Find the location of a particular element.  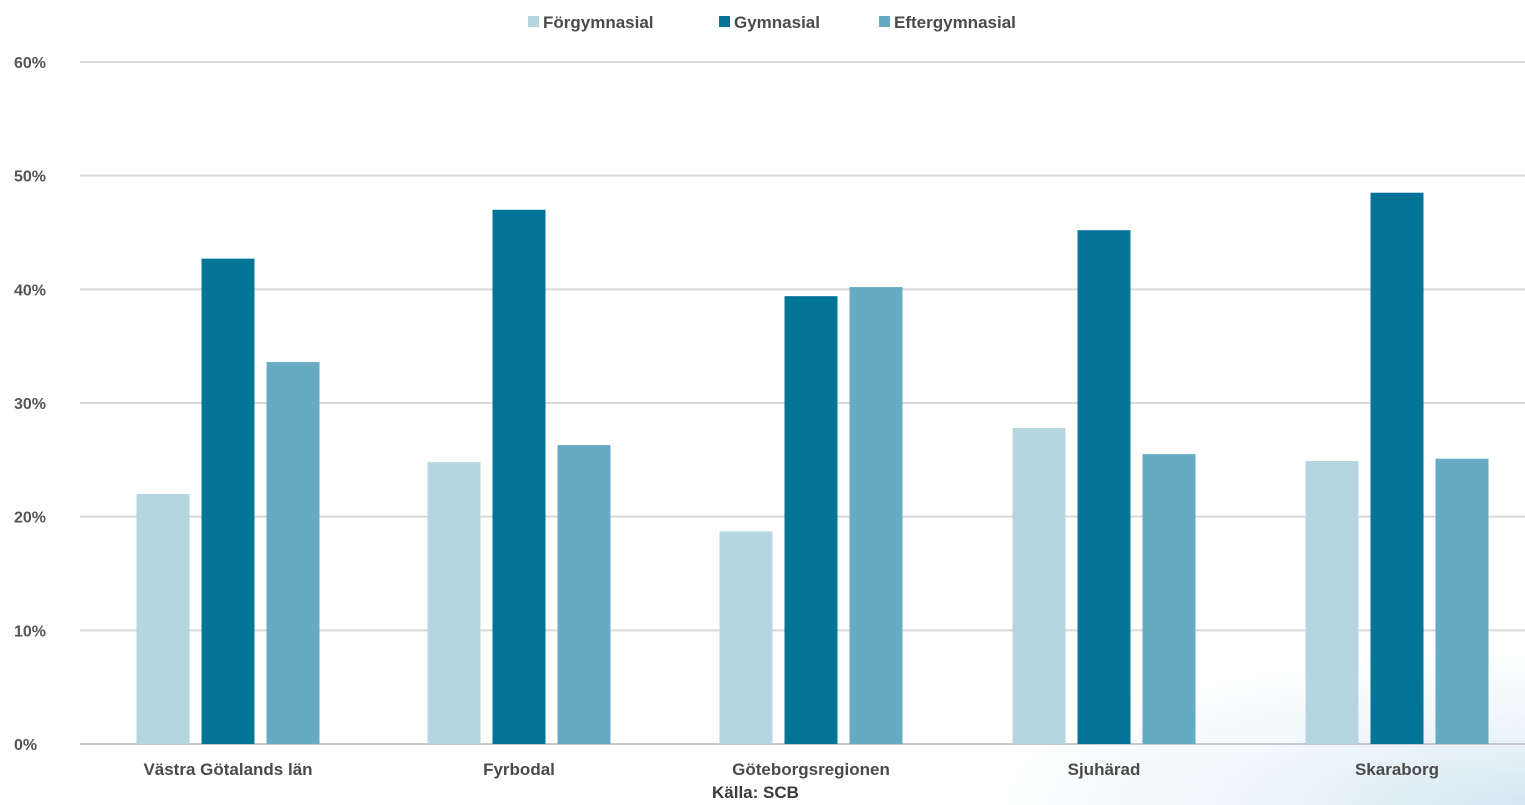

y-tick-label: 20% is located at coordinates (30, 518).